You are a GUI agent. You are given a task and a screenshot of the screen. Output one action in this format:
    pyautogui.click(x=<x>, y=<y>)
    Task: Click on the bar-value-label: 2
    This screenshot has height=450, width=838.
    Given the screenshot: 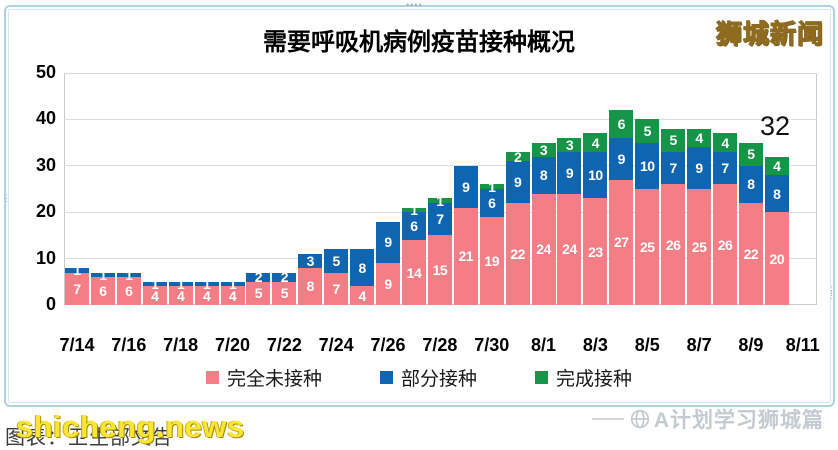 What is the action you would take?
    pyautogui.click(x=517, y=156)
    